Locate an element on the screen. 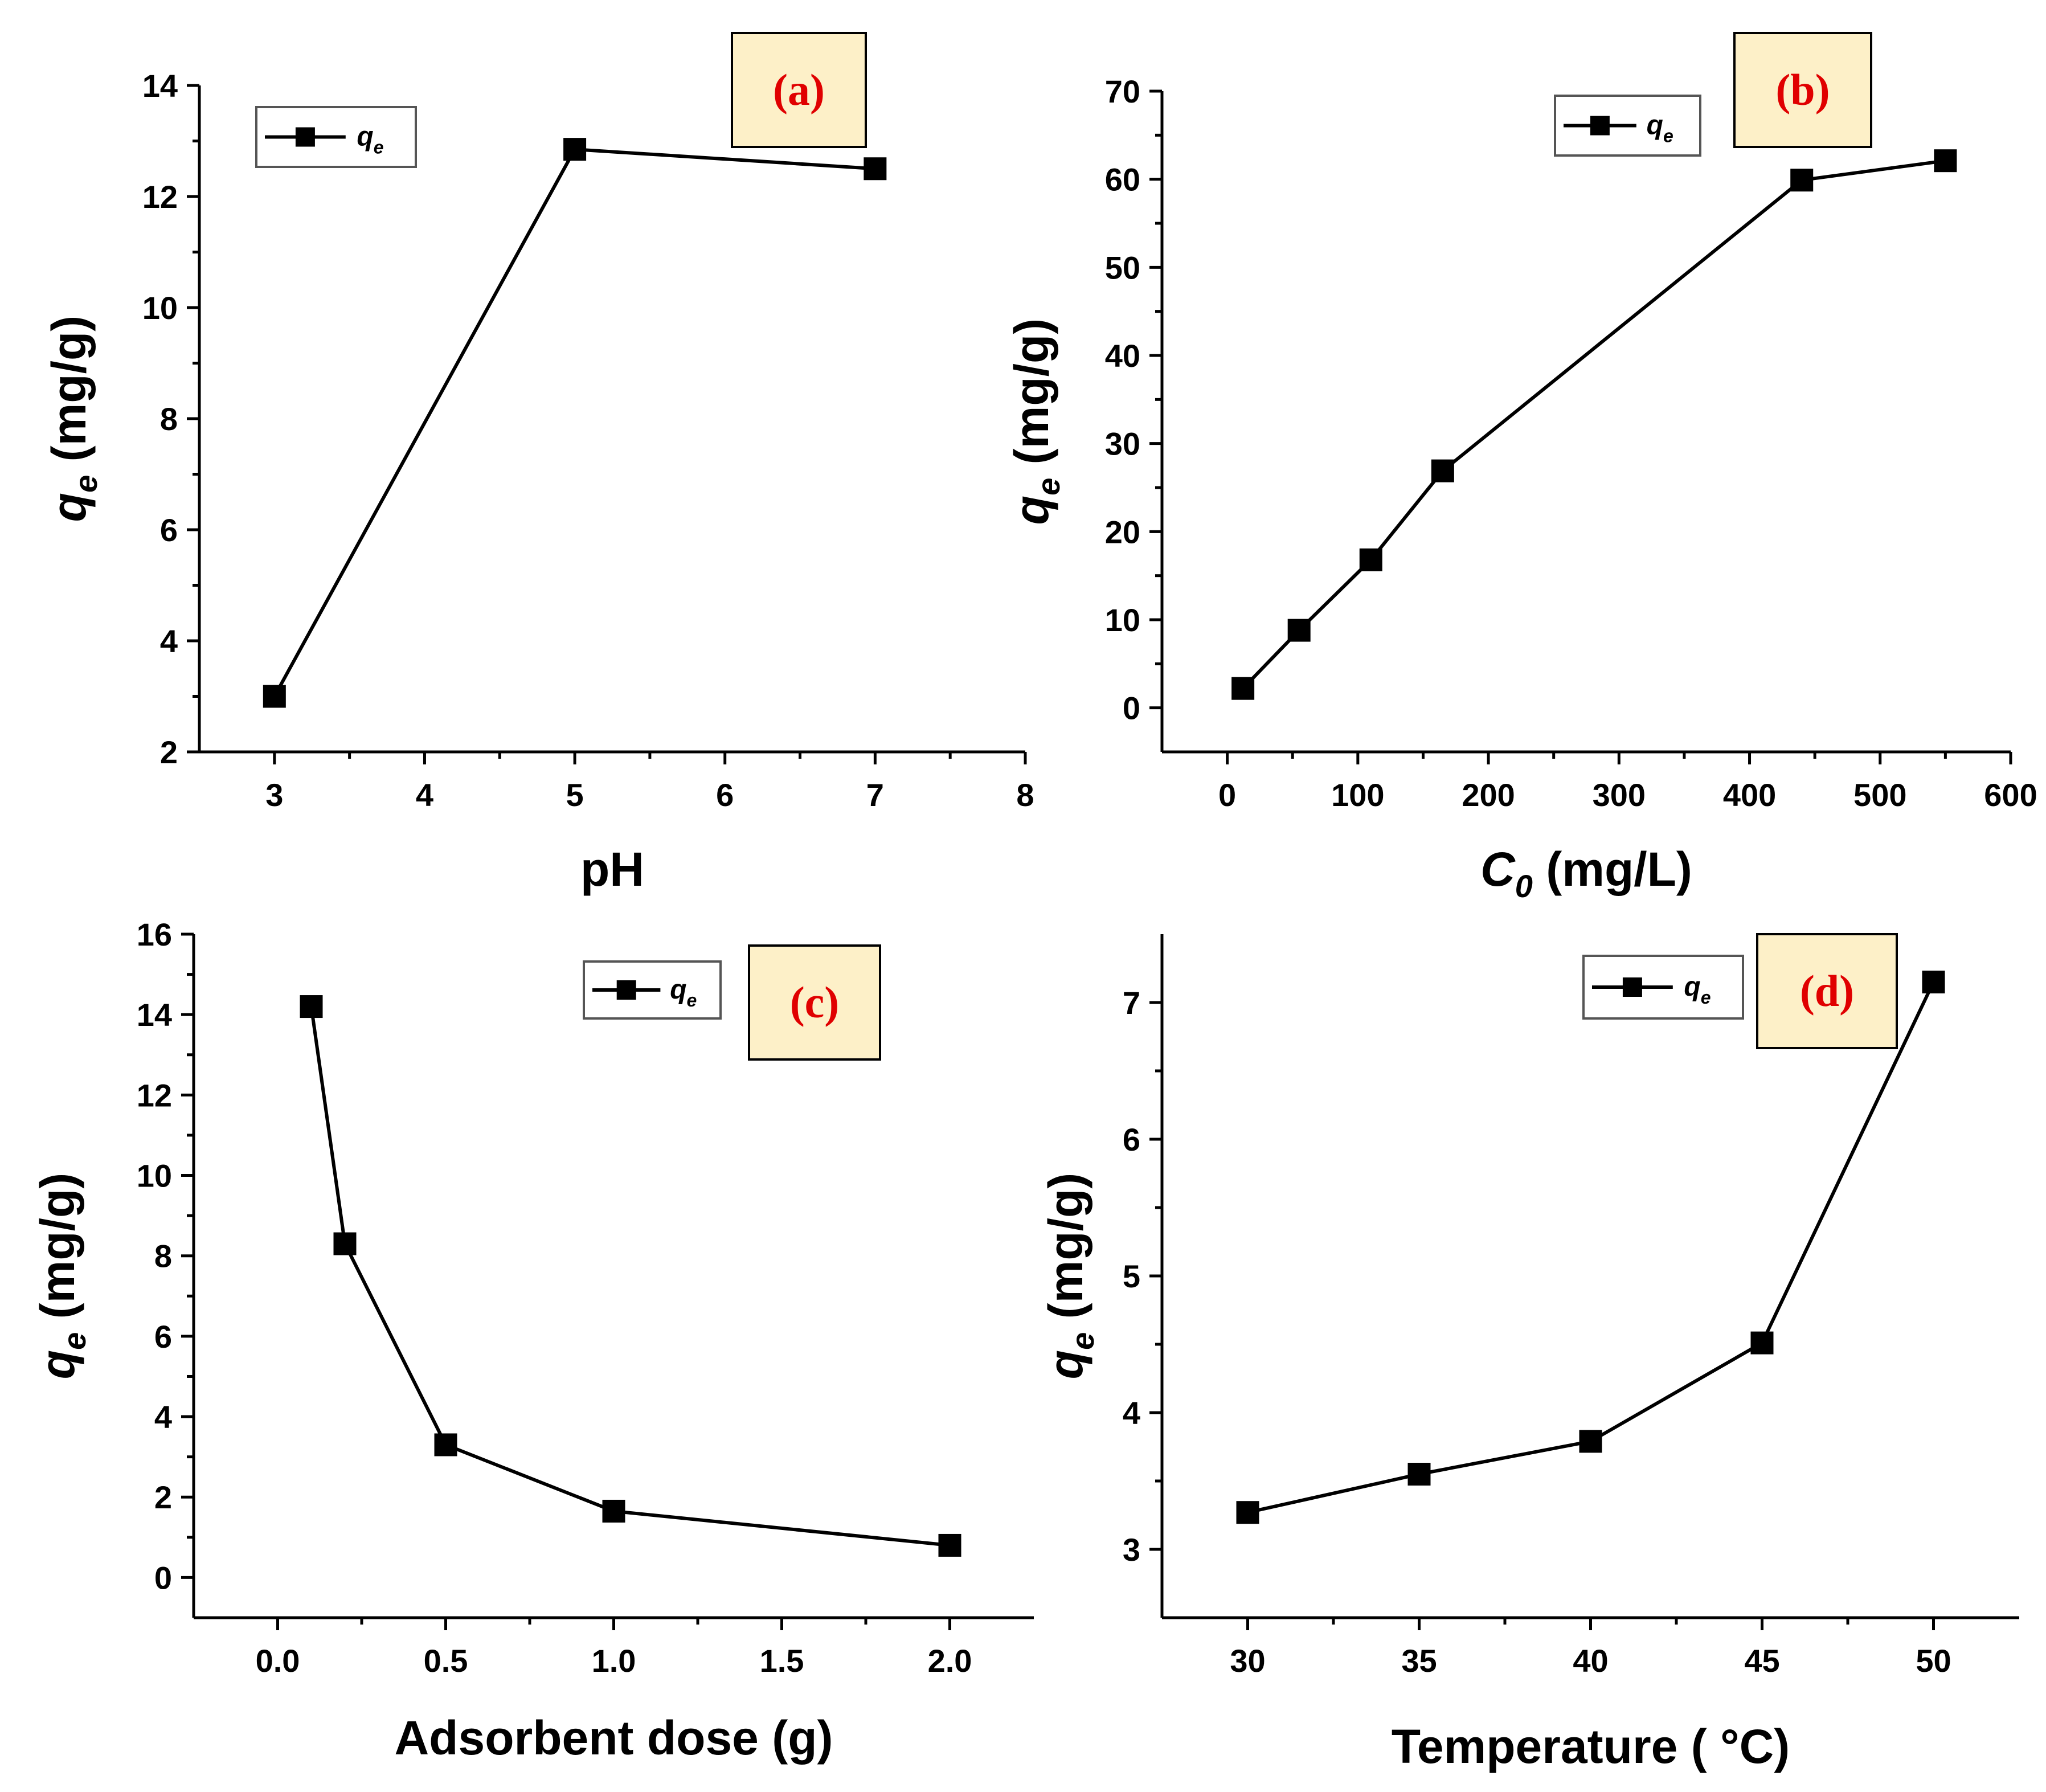 The image size is (2046, 1792). panel-label: (d) is located at coordinates (1827, 991).